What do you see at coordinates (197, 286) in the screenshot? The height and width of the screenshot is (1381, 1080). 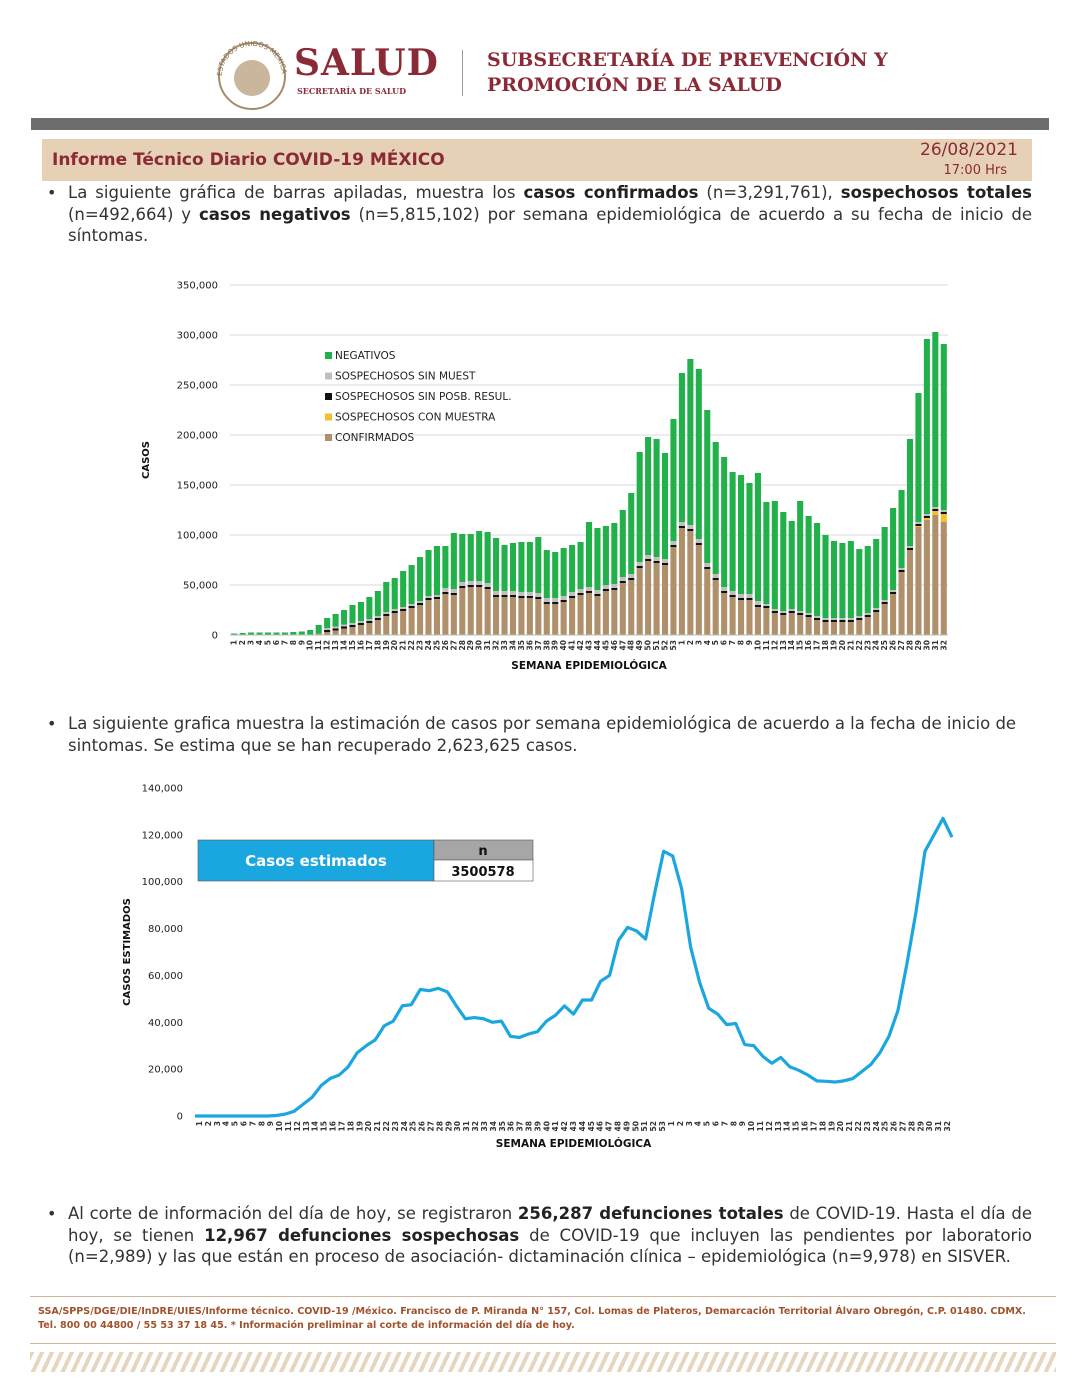 I see `y-tick-label: 350,000` at bounding box center [197, 286].